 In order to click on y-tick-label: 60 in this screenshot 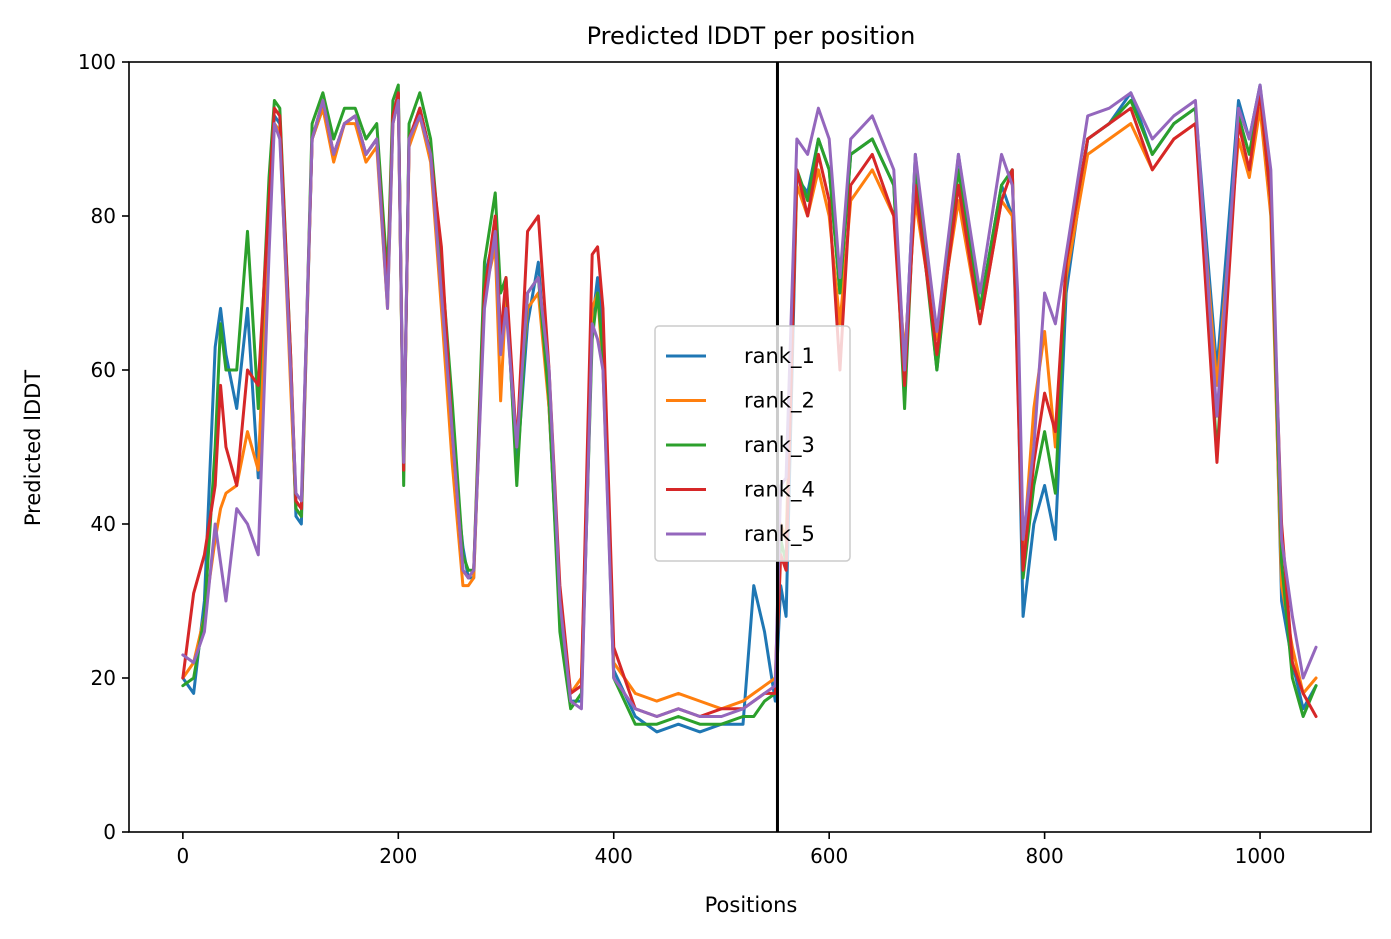, I will do `click(103, 370)`.